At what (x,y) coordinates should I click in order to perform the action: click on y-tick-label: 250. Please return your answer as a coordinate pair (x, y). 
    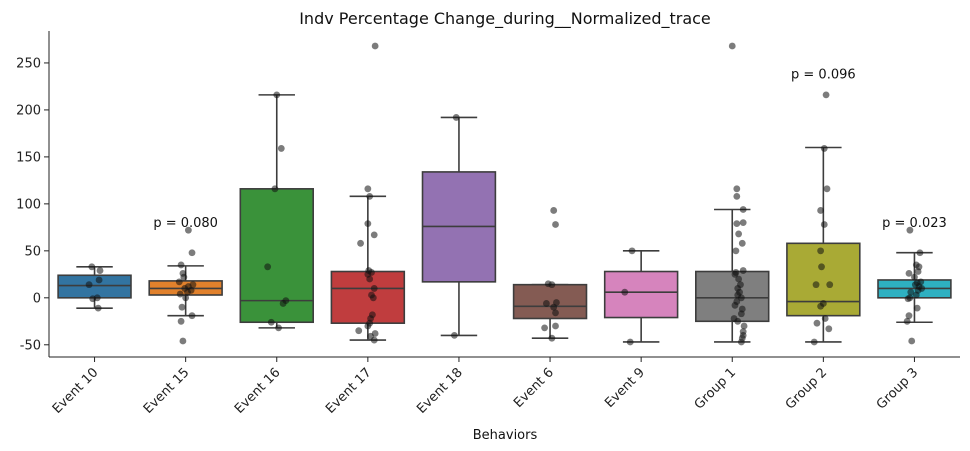
    Looking at the image, I should click on (28, 63).